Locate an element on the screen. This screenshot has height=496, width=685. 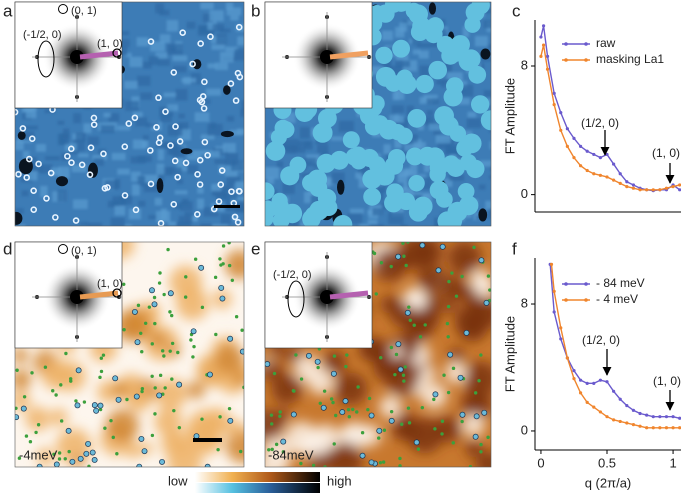
panel-label: c is located at coordinates (516, 10).